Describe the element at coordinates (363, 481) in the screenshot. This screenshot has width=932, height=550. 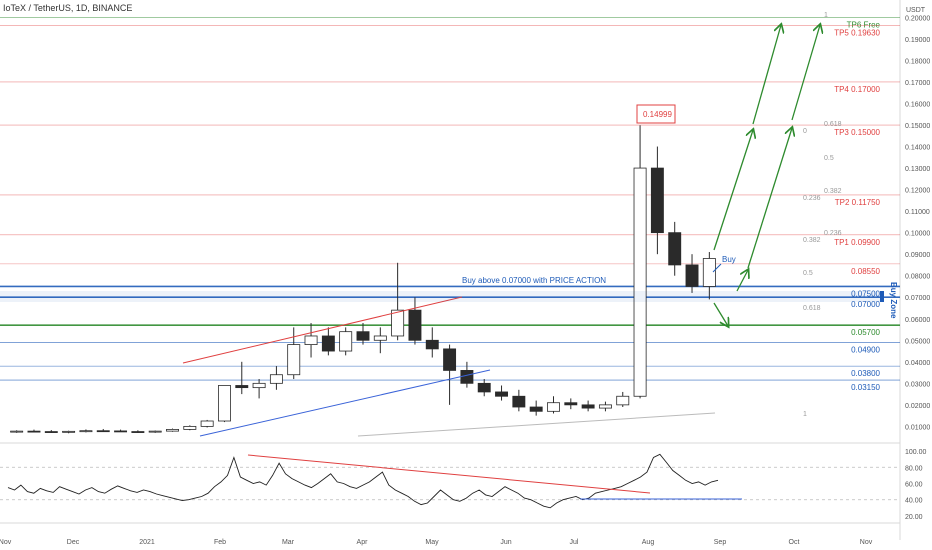
I see `rsi-line` at that location.